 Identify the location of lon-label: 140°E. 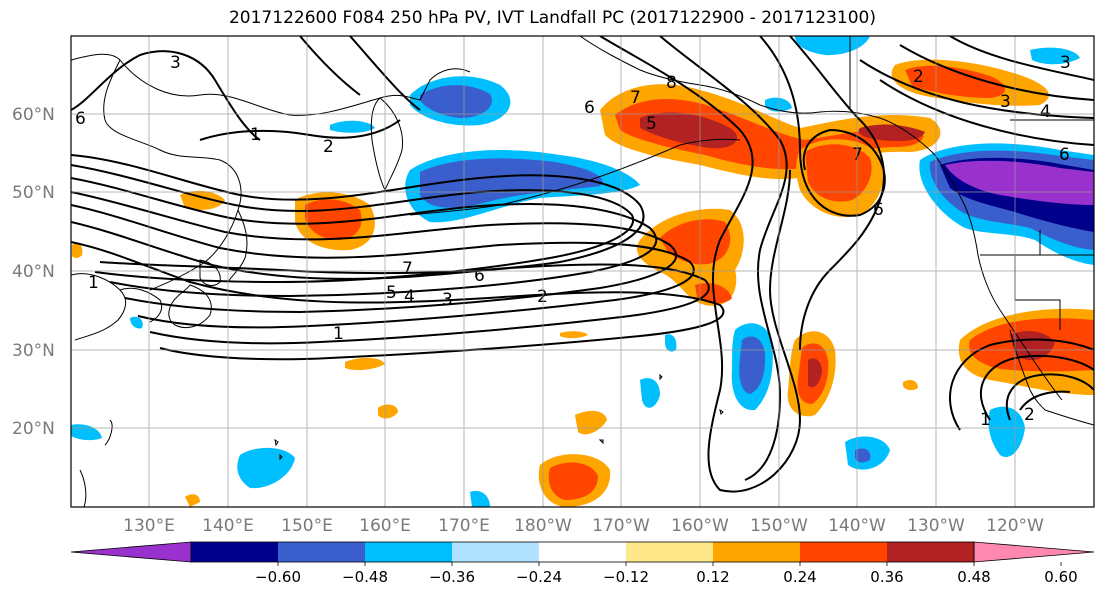
(228, 526).